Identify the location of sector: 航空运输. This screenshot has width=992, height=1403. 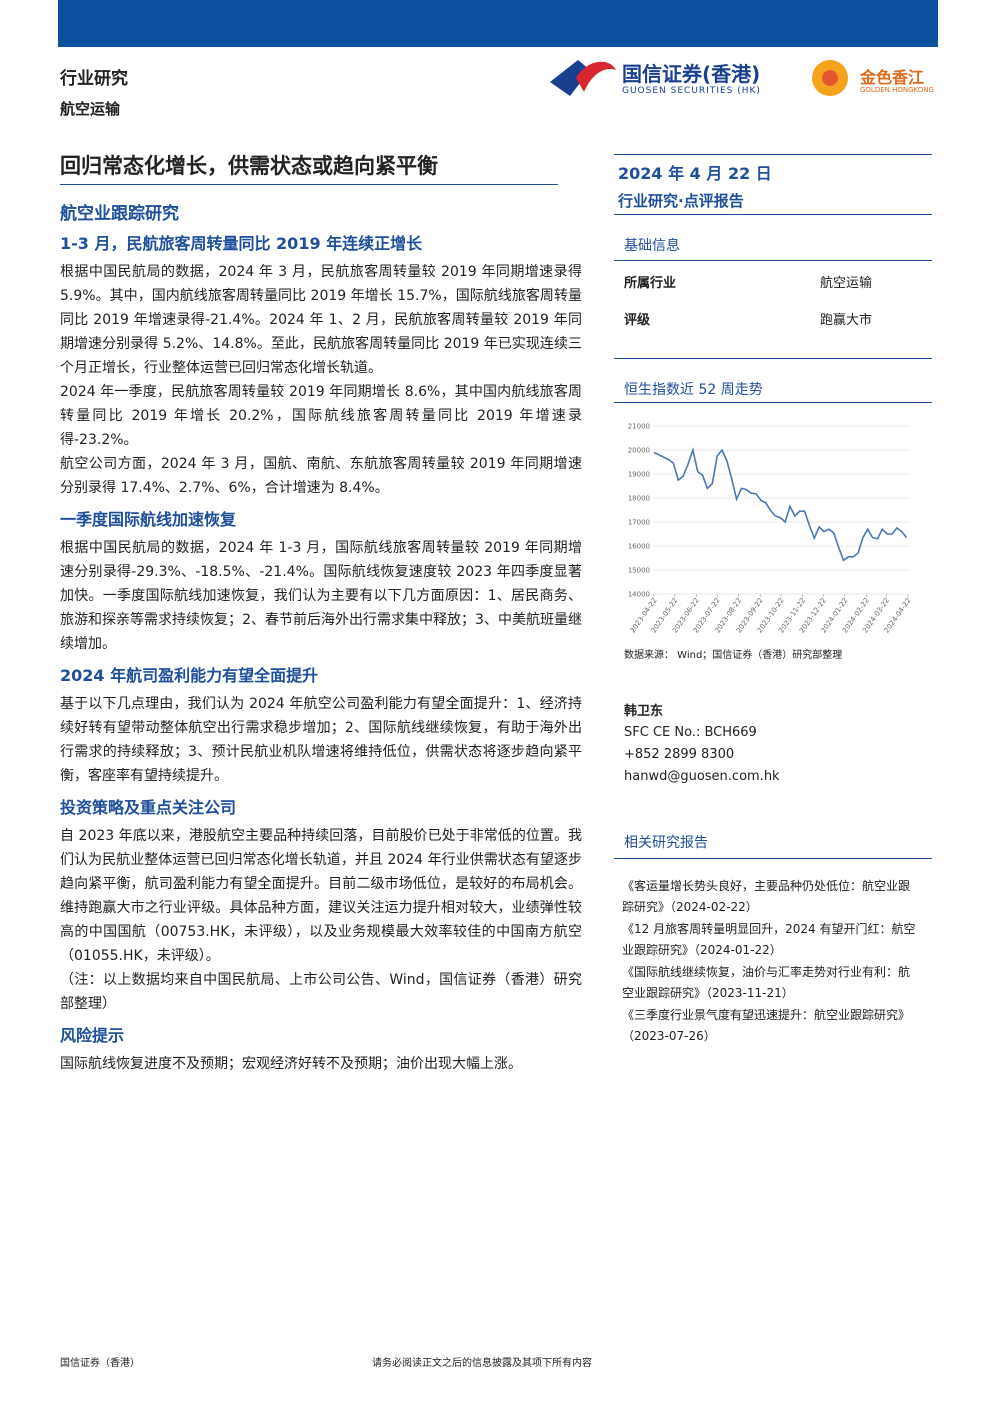
(90, 109).